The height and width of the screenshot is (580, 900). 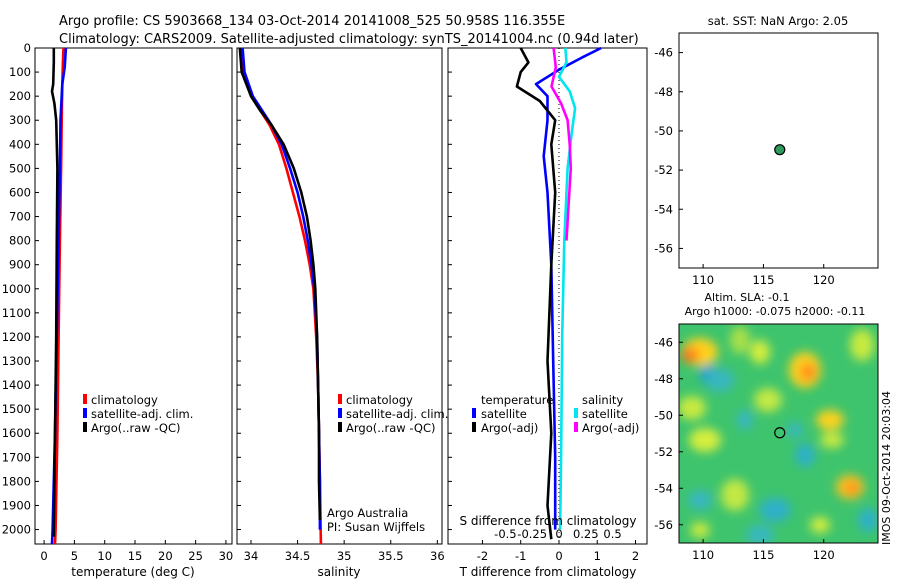 I want to click on x-tick-label: 5, so click(x=74, y=556).